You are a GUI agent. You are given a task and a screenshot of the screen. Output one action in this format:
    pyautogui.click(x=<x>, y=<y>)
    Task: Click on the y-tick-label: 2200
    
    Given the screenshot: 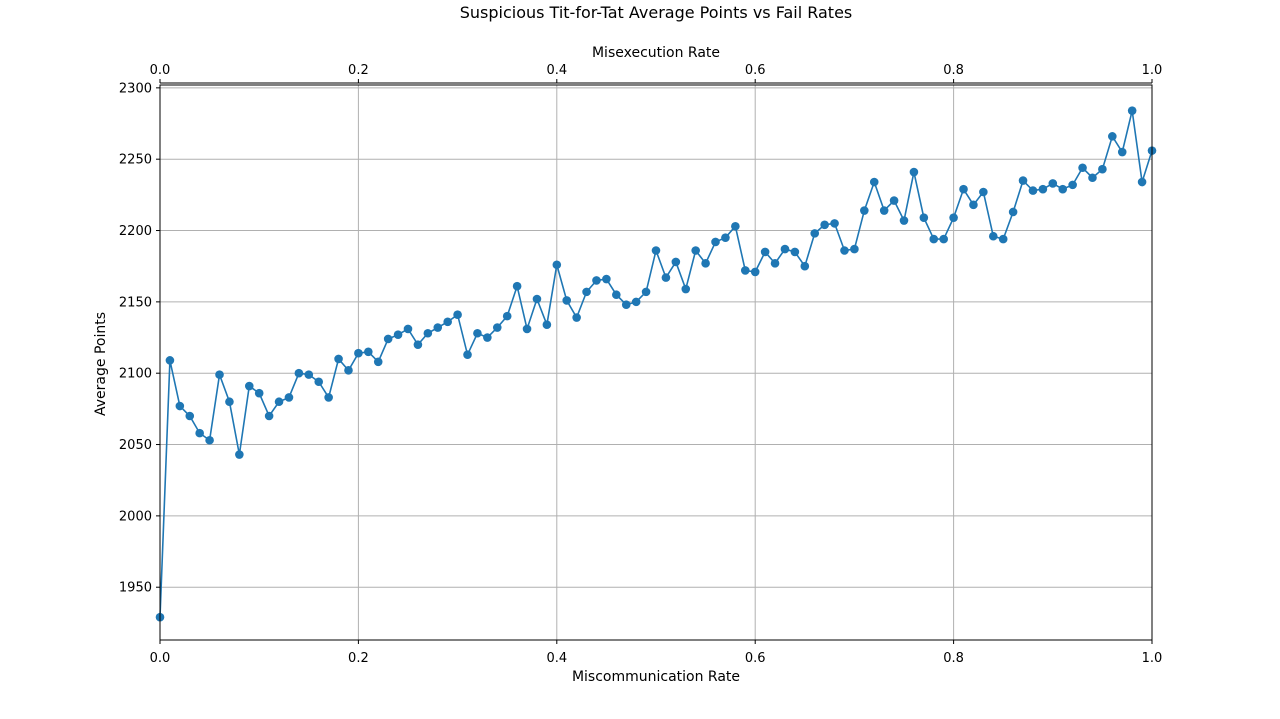 What is the action you would take?
    pyautogui.click(x=135, y=231)
    